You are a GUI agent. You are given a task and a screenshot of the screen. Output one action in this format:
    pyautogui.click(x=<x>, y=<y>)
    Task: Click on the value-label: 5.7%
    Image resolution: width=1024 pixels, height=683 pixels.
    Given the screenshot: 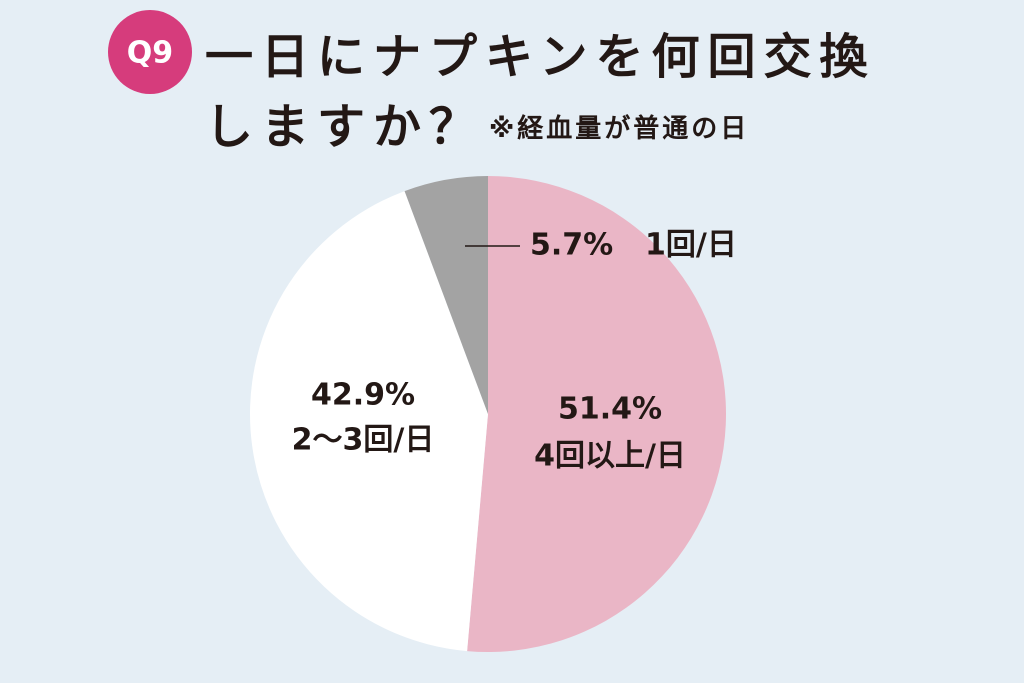 What is the action you would take?
    pyautogui.click(x=571, y=245)
    